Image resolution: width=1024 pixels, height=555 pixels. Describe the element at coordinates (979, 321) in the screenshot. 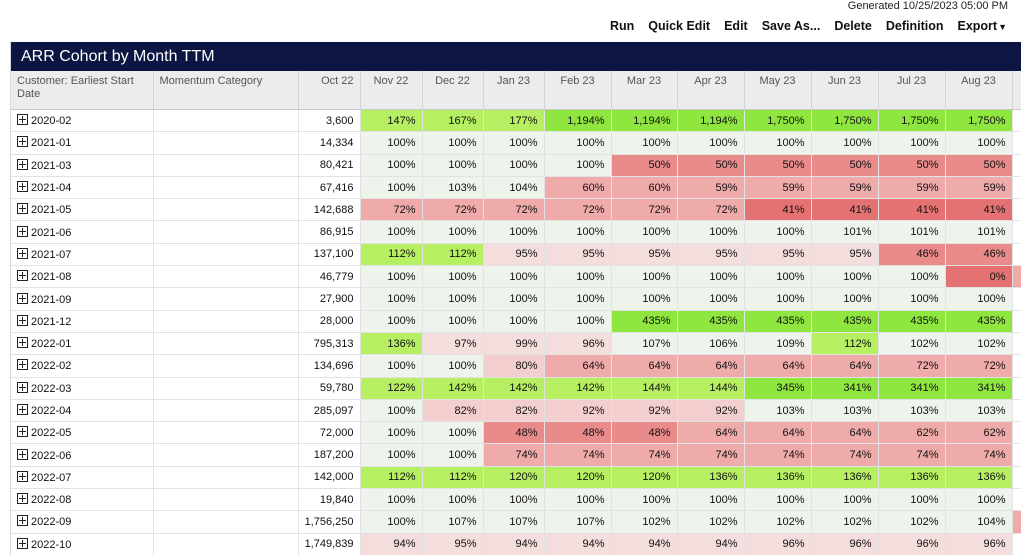

I see `retention-cell: 435%` at that location.